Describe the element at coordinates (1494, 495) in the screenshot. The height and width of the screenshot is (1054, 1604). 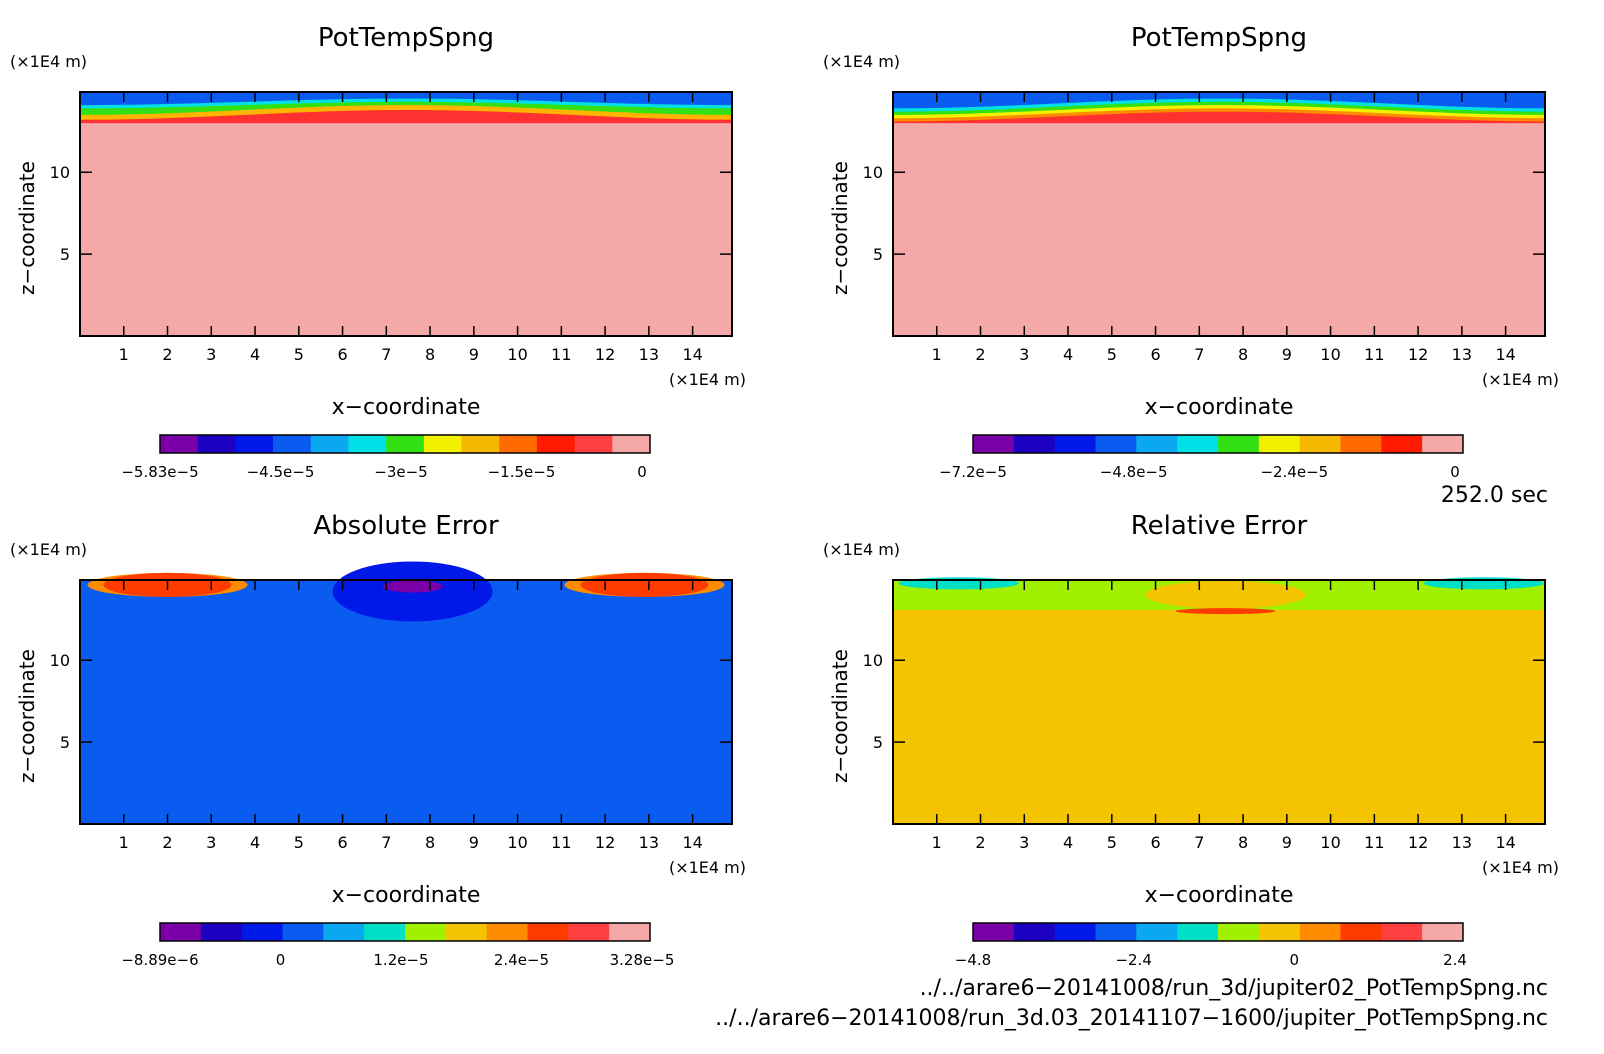
I see `time-label: 252.0 sec` at that location.